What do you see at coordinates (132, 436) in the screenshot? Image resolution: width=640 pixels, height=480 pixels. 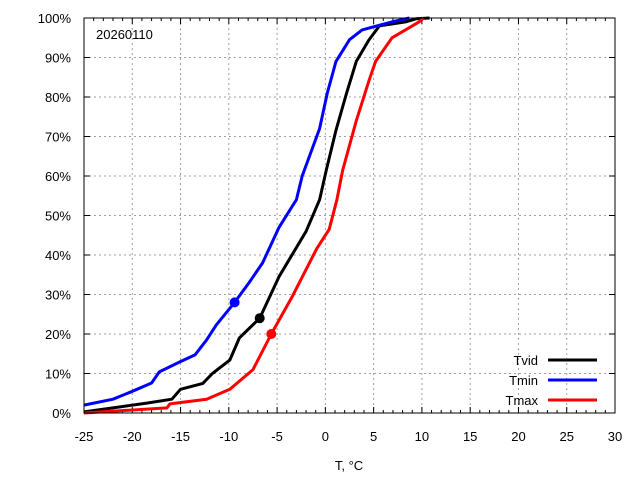 I see `x-tick-label: -20` at bounding box center [132, 436].